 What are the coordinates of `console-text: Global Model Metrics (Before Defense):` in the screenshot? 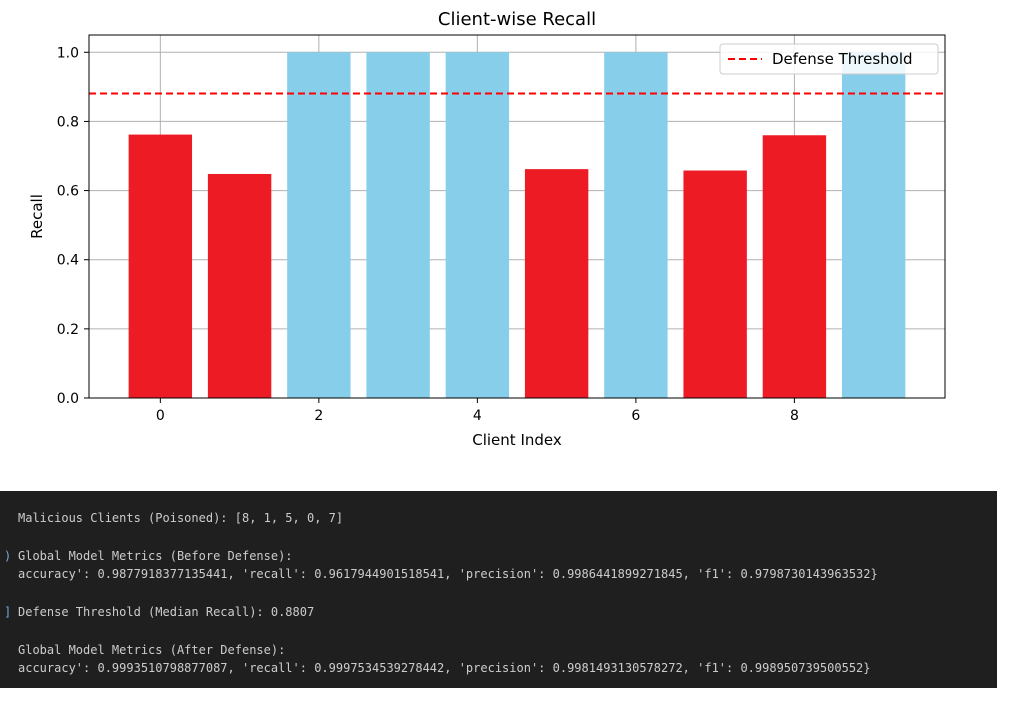 It's located at (155, 556).